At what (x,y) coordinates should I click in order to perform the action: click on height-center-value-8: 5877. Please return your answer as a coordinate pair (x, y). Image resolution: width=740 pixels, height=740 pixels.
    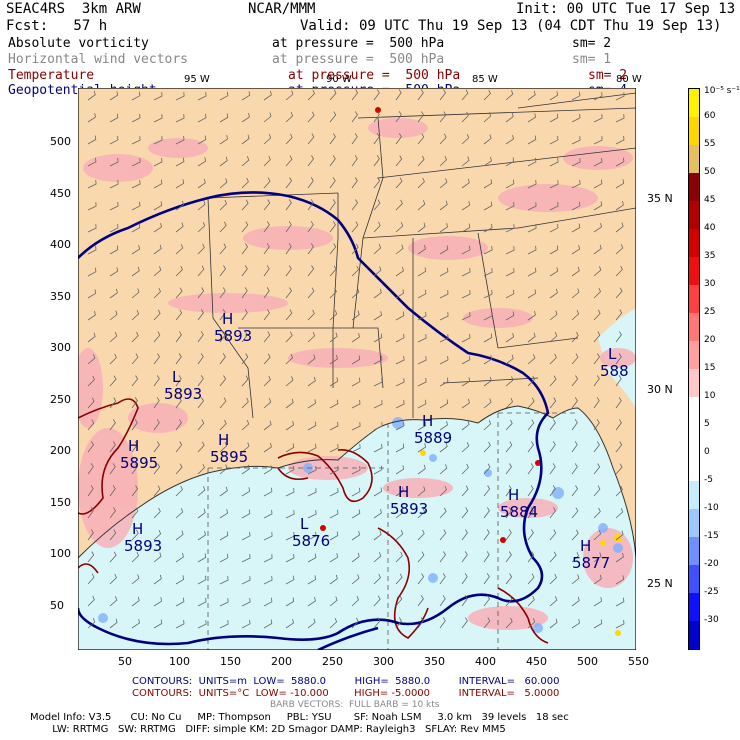
    Looking at the image, I should click on (591, 563).